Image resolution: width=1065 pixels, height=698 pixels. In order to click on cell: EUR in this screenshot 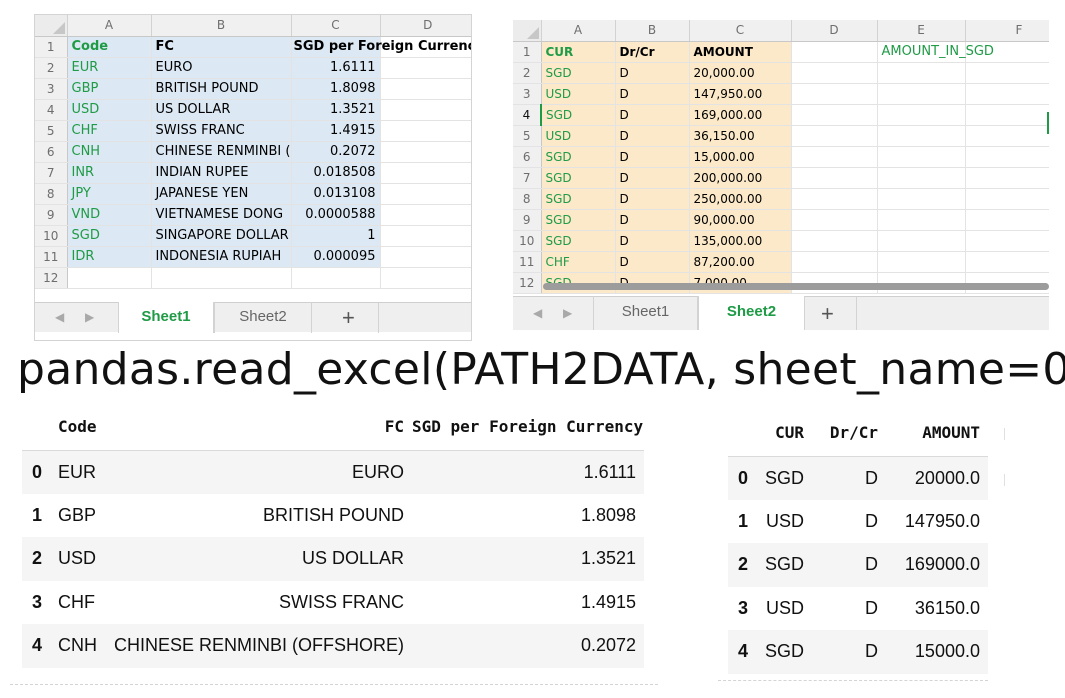, I will do `click(109, 68)`.